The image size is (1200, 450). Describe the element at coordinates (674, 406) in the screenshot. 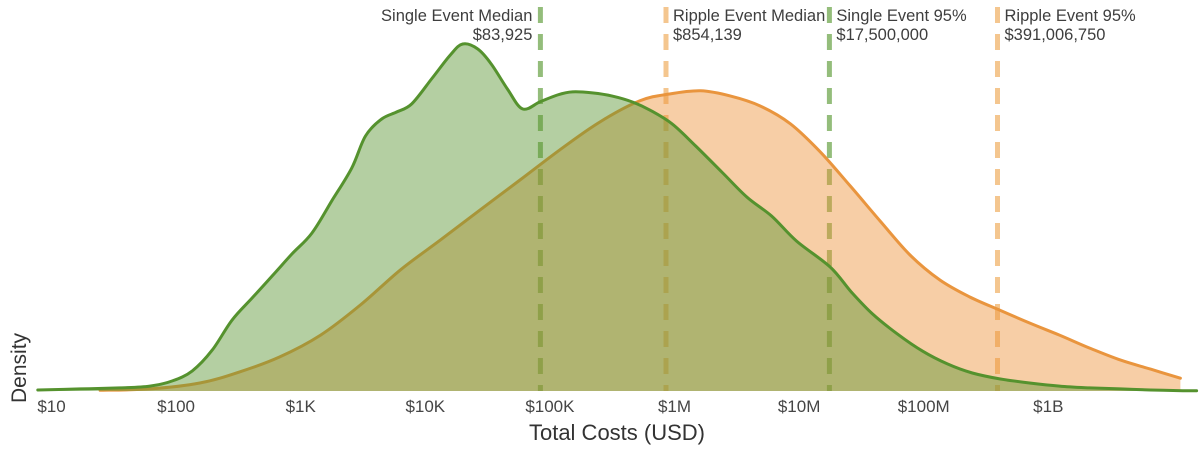

I see `x-tick-1M: $1M` at that location.